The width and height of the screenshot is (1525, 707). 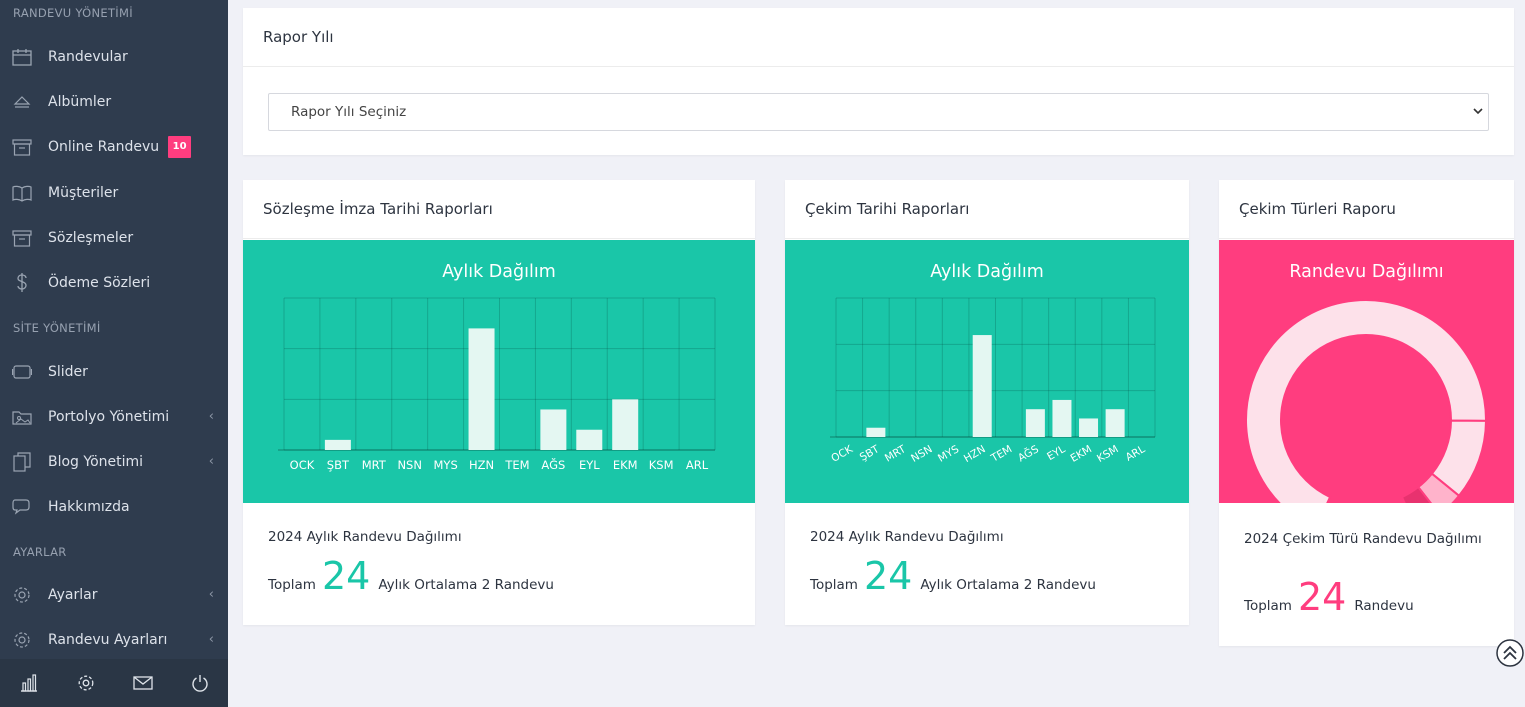 What do you see at coordinates (1478, 111) in the screenshot?
I see `chevron-down-icon` at bounding box center [1478, 111].